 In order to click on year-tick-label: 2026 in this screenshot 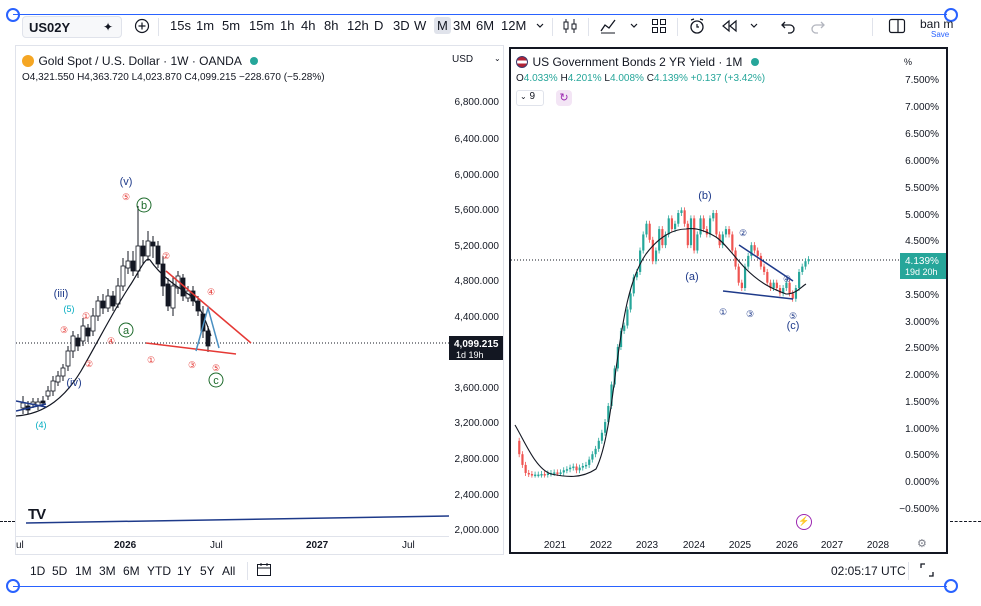, I will do `click(787, 545)`.